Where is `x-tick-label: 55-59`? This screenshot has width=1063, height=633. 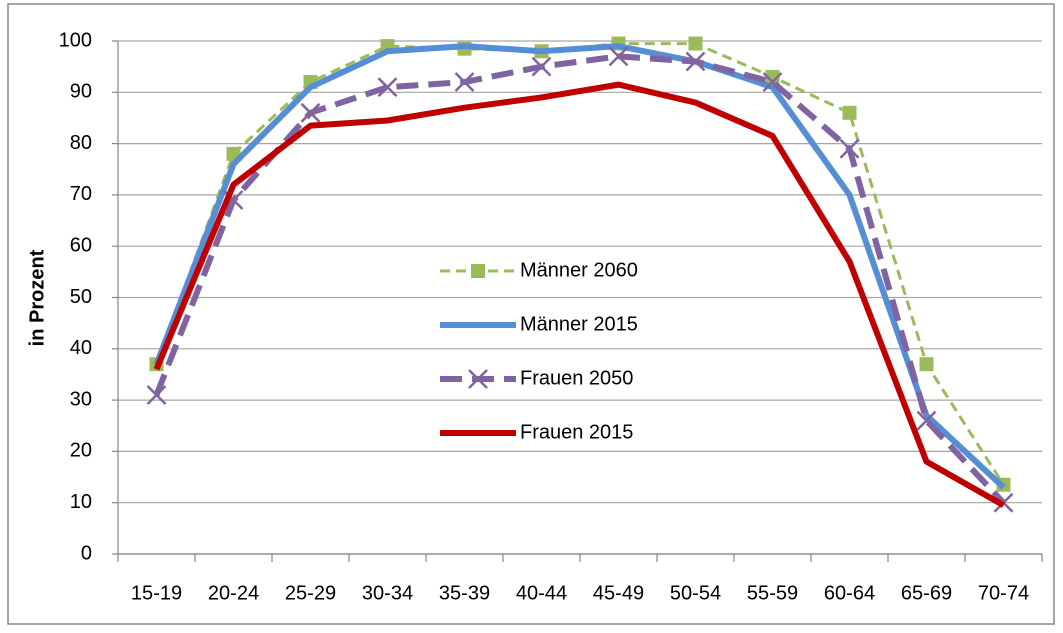
x-tick-label: 55-59 is located at coordinates (772, 593).